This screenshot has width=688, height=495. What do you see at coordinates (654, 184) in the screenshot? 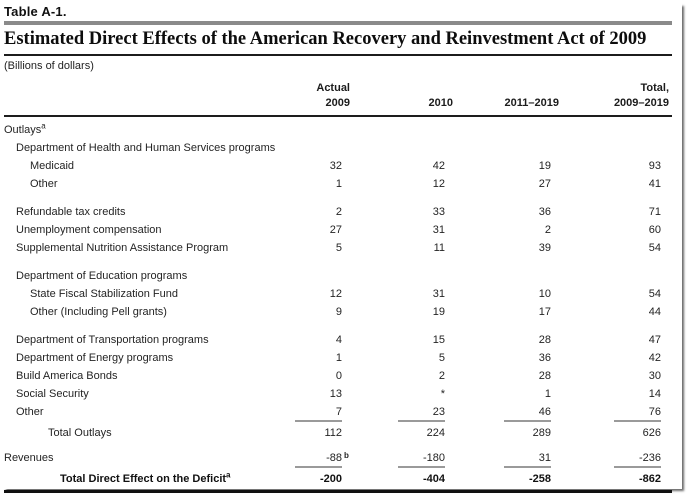
I see `value-cell: 41` at bounding box center [654, 184].